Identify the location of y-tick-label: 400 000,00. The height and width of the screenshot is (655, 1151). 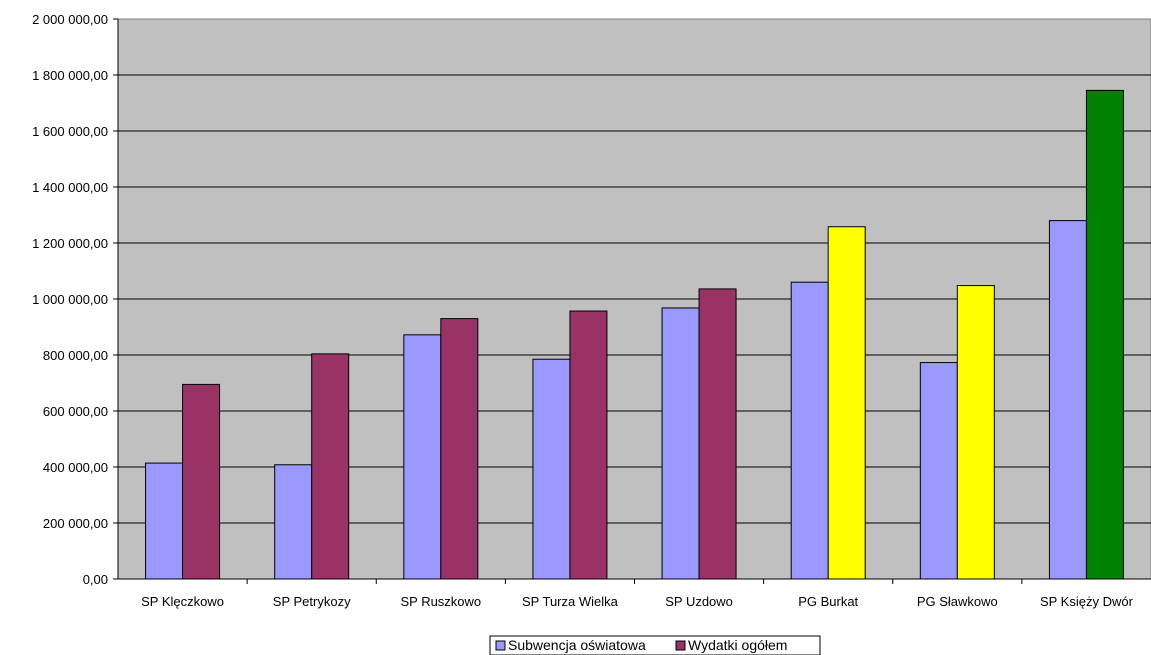
(75, 467).